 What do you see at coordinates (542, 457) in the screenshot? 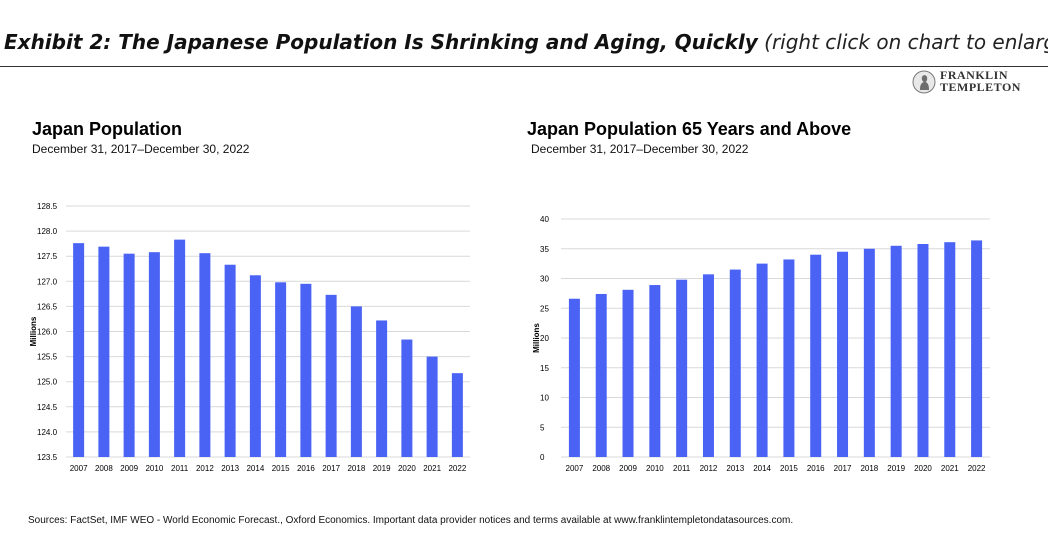
I see `y-tick-label: 0` at bounding box center [542, 457].